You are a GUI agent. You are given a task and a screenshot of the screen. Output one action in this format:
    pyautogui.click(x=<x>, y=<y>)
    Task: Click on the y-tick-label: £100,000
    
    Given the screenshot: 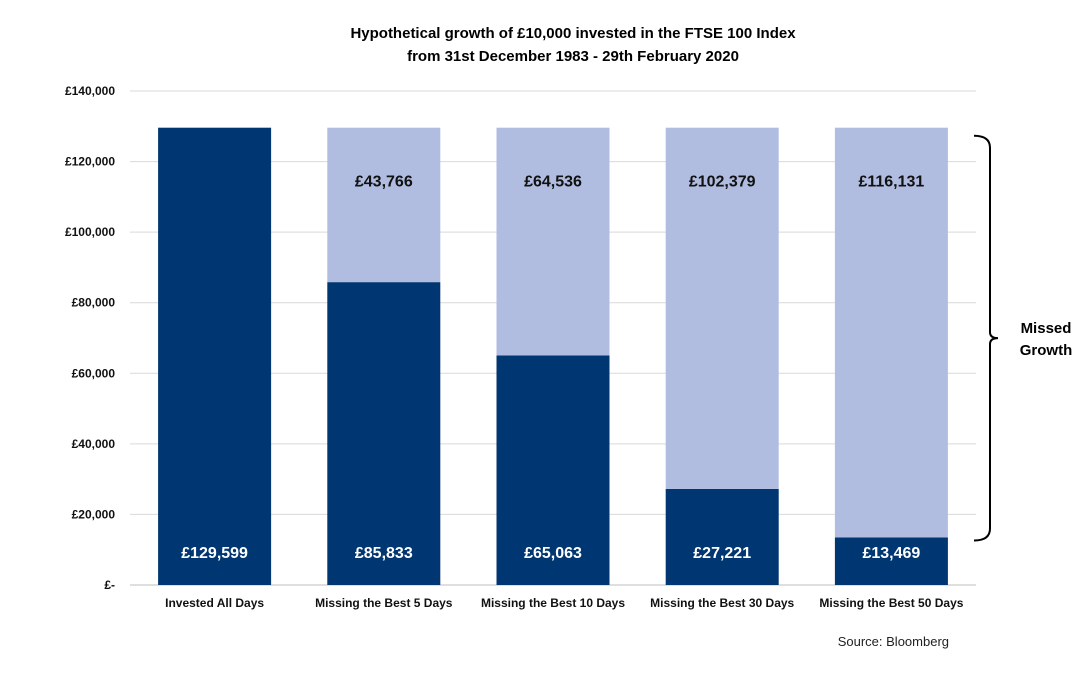 What is the action you would take?
    pyautogui.click(x=90, y=232)
    